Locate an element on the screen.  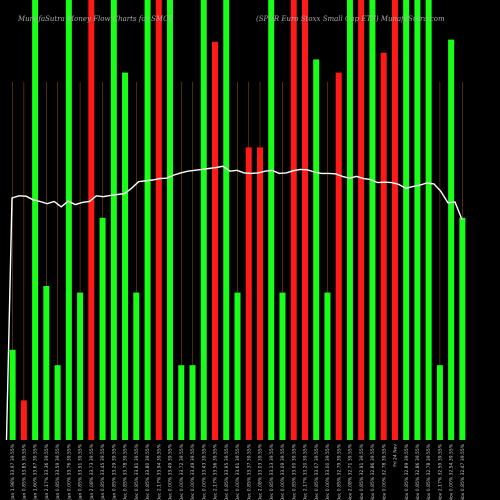
x-tick-label: Thu 14 Dec 0.00% 33.61 39.55% is located at coordinates (238, 471).